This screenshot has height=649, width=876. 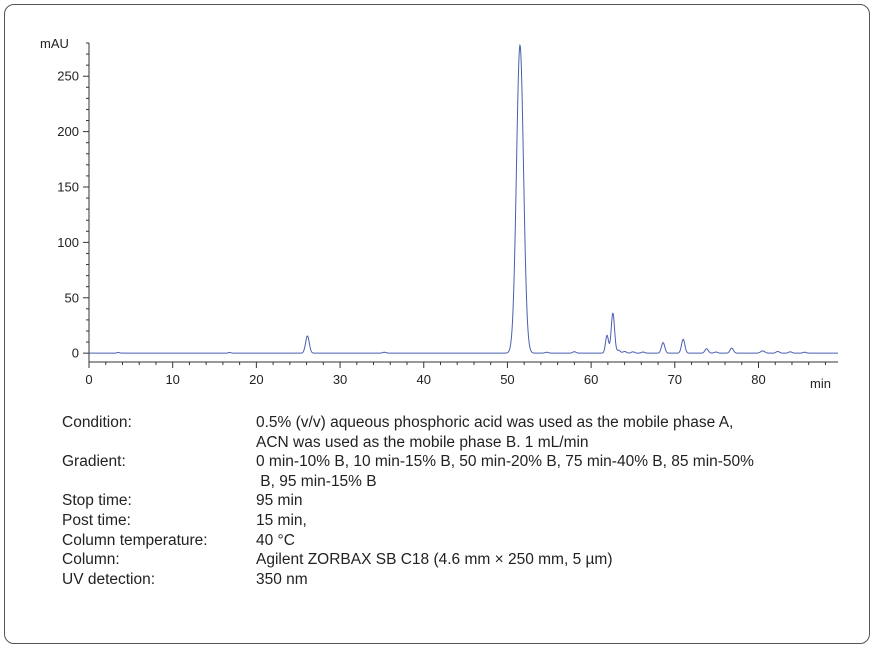 I want to click on condition-value-line: 15 min,, so click(x=281, y=520).